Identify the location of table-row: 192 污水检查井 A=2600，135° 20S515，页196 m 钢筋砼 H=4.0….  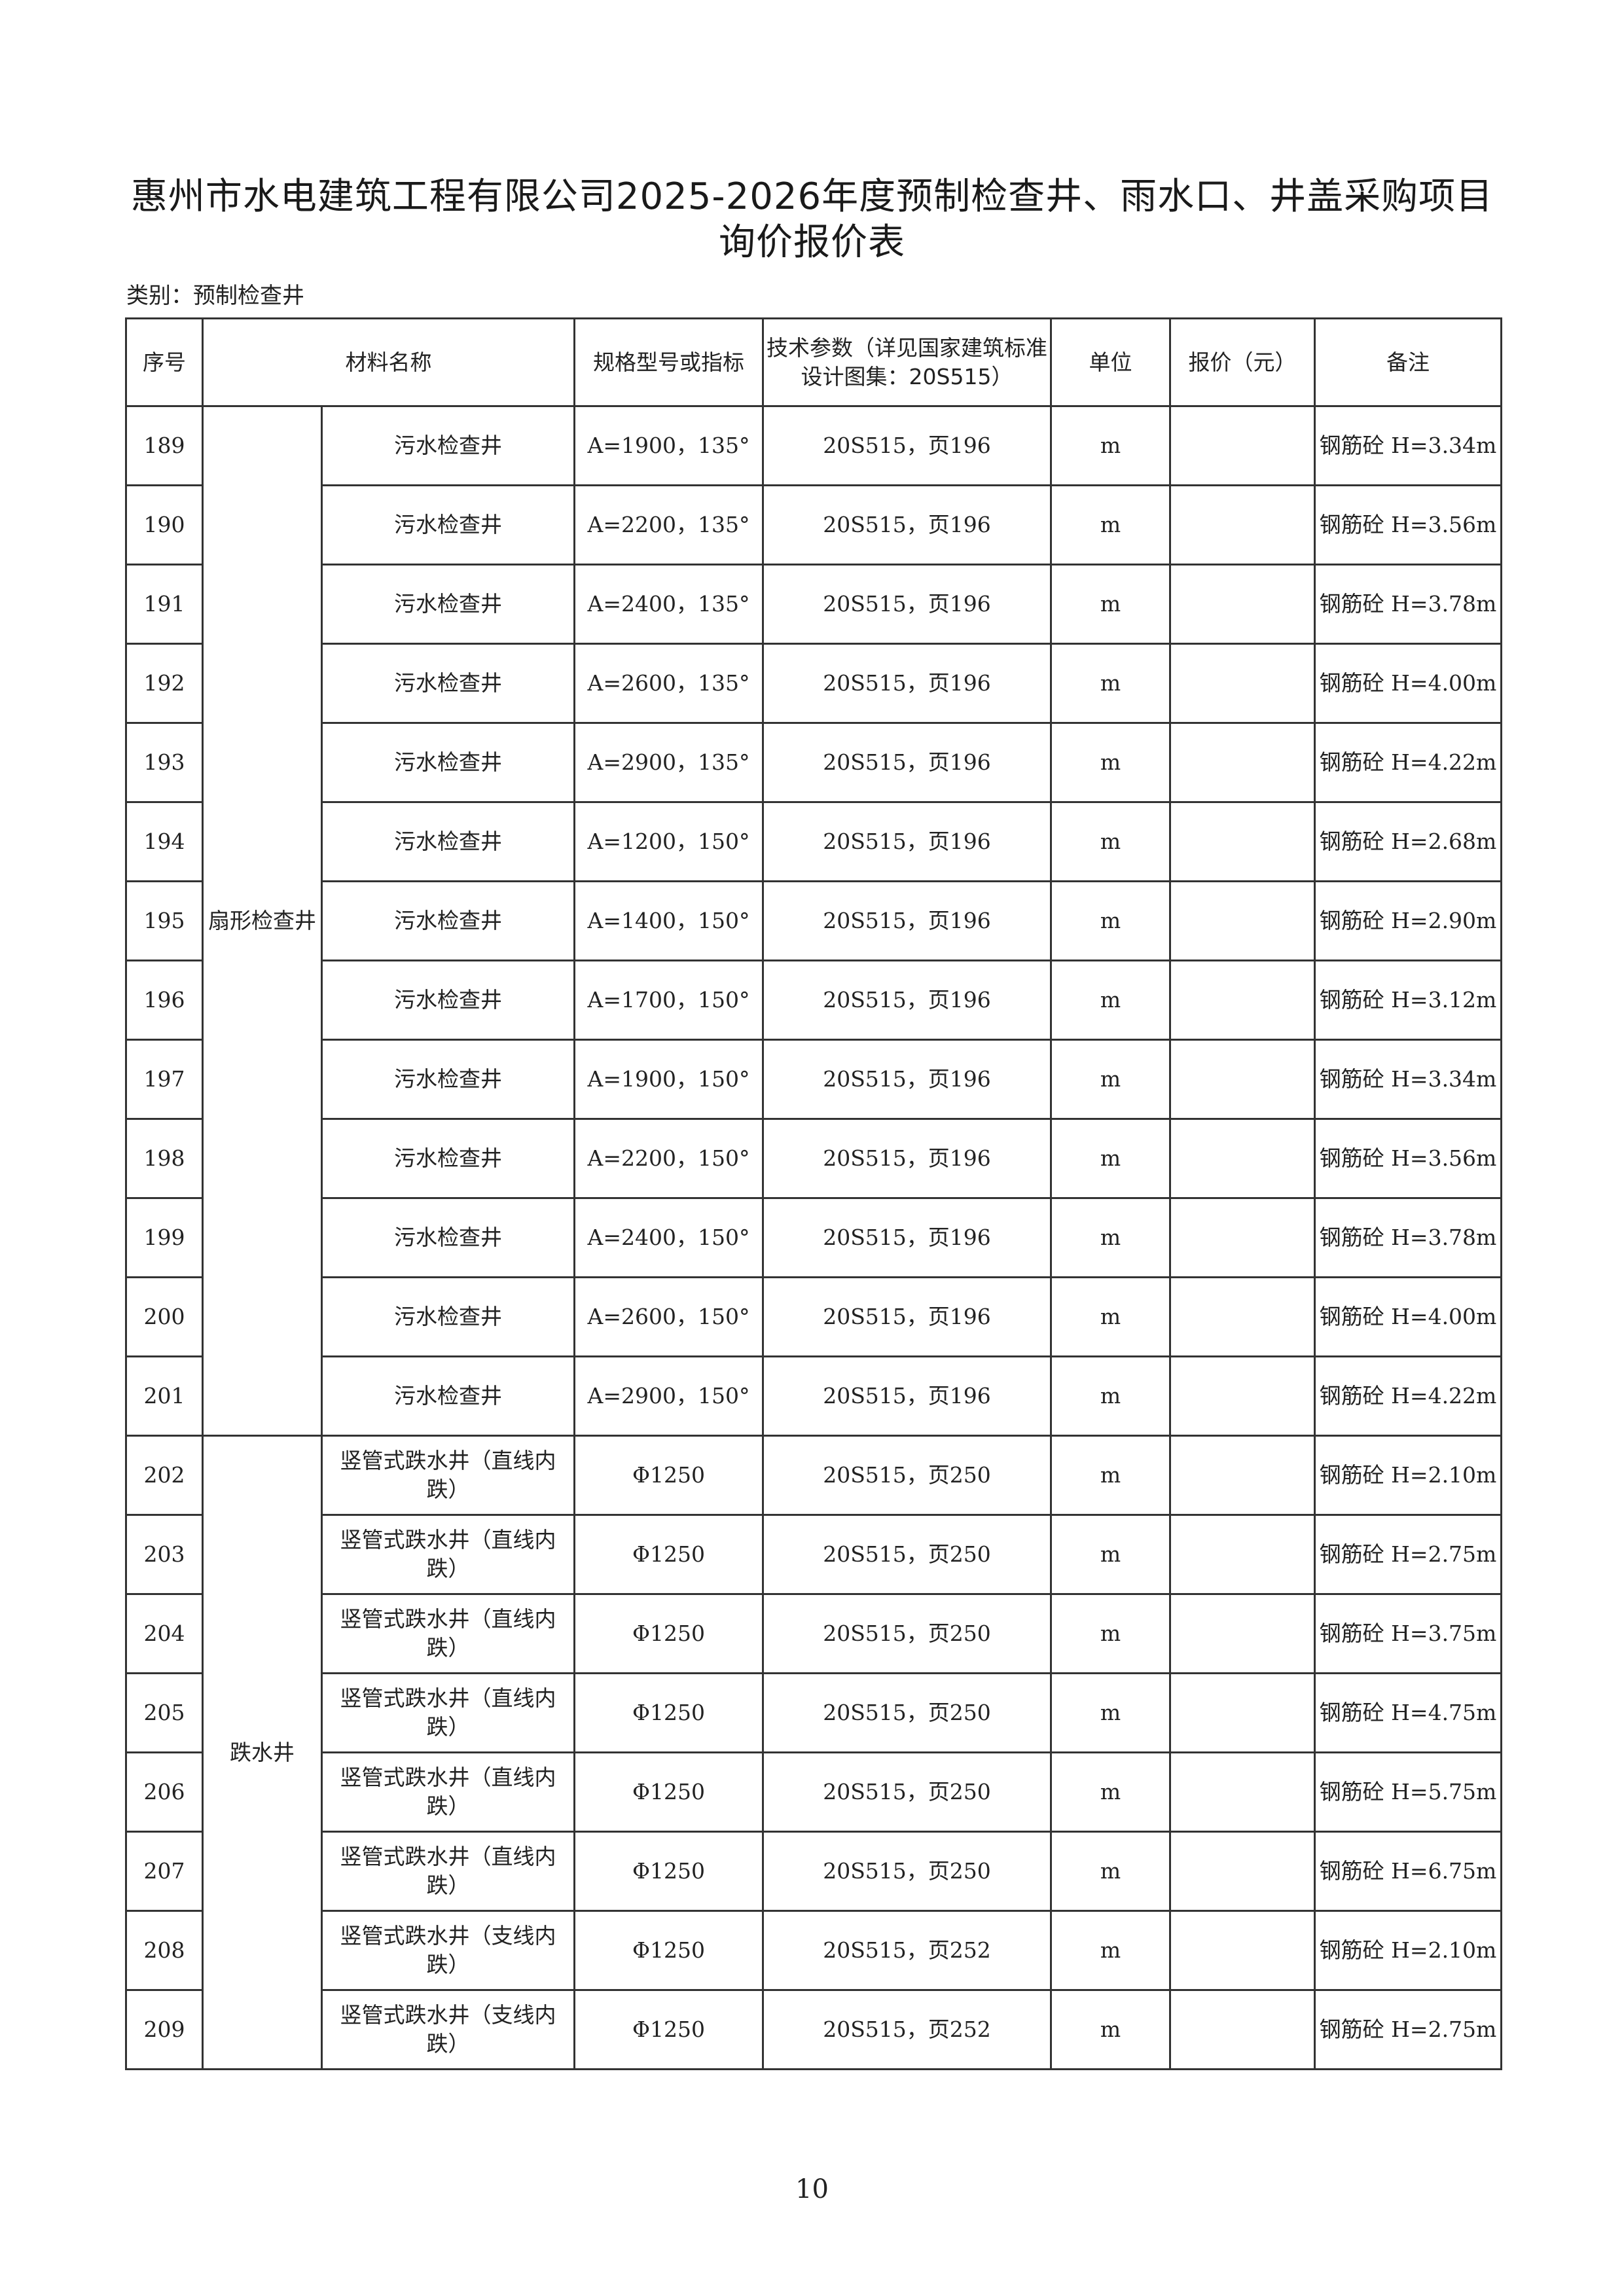
(813, 683).